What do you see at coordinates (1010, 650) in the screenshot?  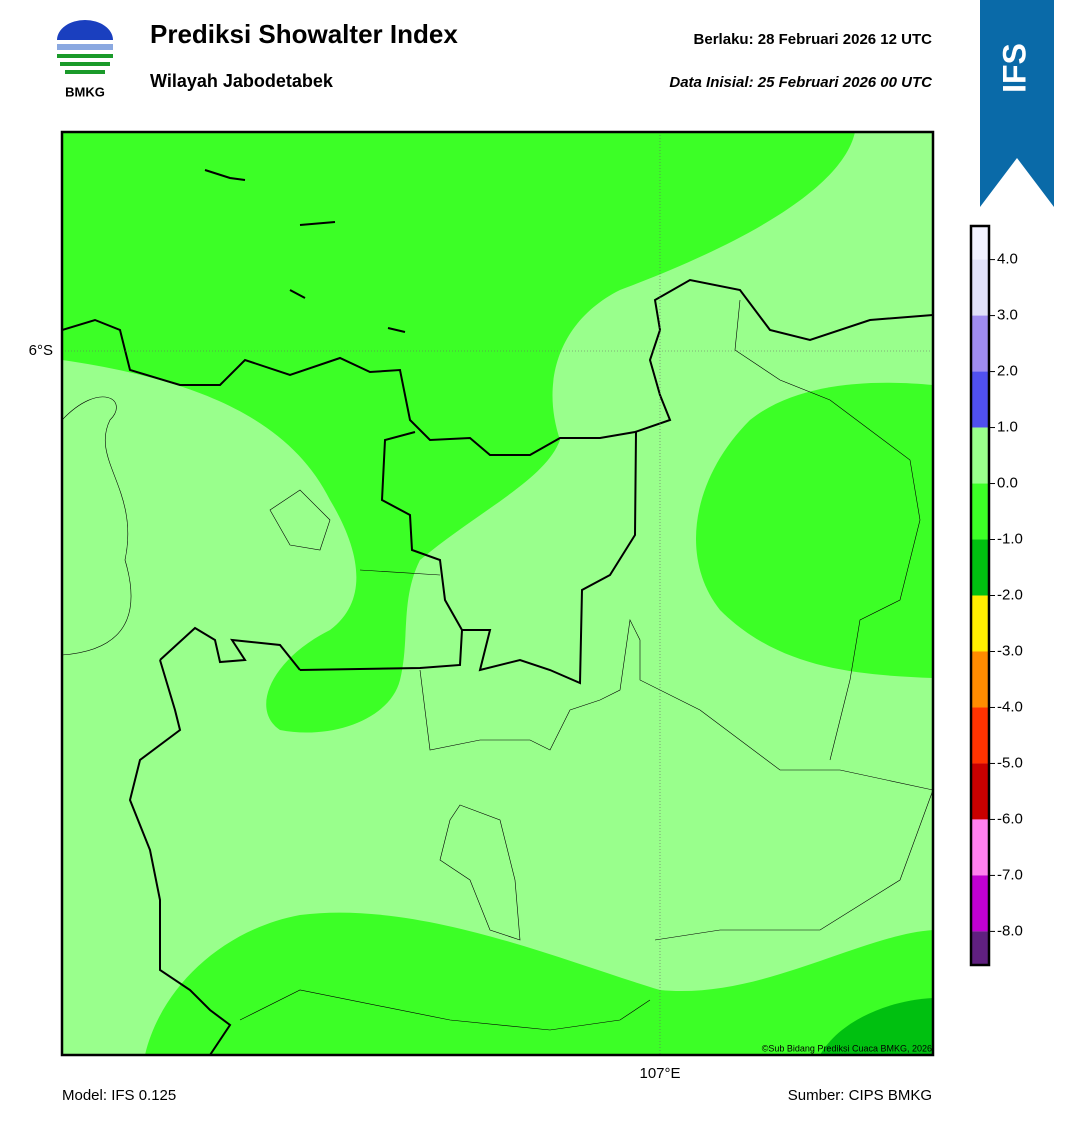 I see `tick-label: -3.0` at bounding box center [1010, 650].